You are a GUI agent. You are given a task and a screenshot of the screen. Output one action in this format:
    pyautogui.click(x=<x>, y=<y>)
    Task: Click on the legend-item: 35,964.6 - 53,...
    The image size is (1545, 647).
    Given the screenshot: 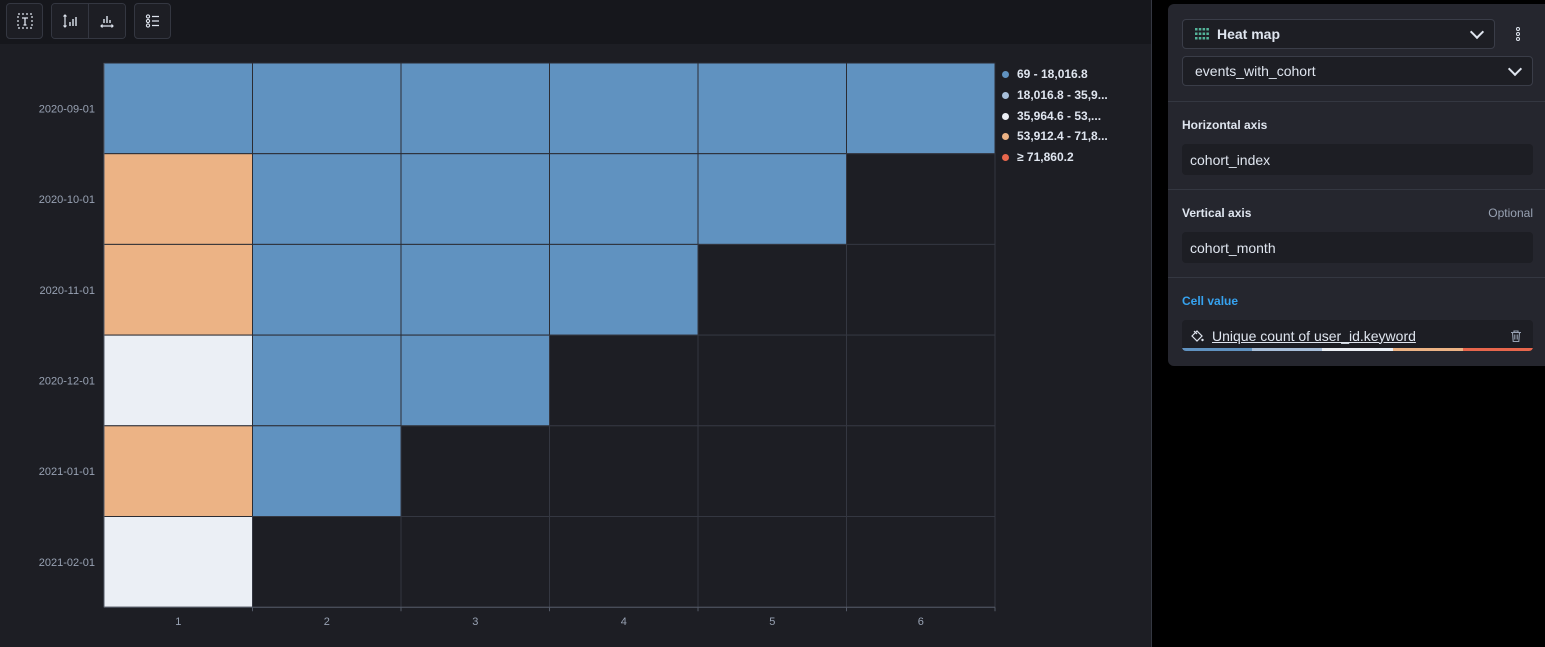 What is the action you would take?
    pyautogui.click(x=1051, y=116)
    